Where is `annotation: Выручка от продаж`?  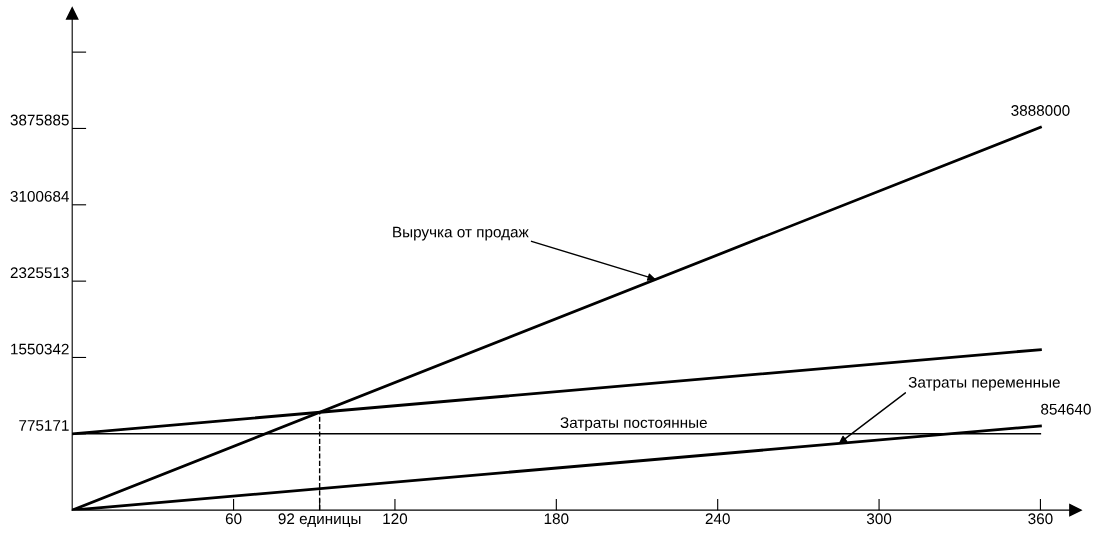
annotation: Выручка от продаж is located at coordinates (461, 233).